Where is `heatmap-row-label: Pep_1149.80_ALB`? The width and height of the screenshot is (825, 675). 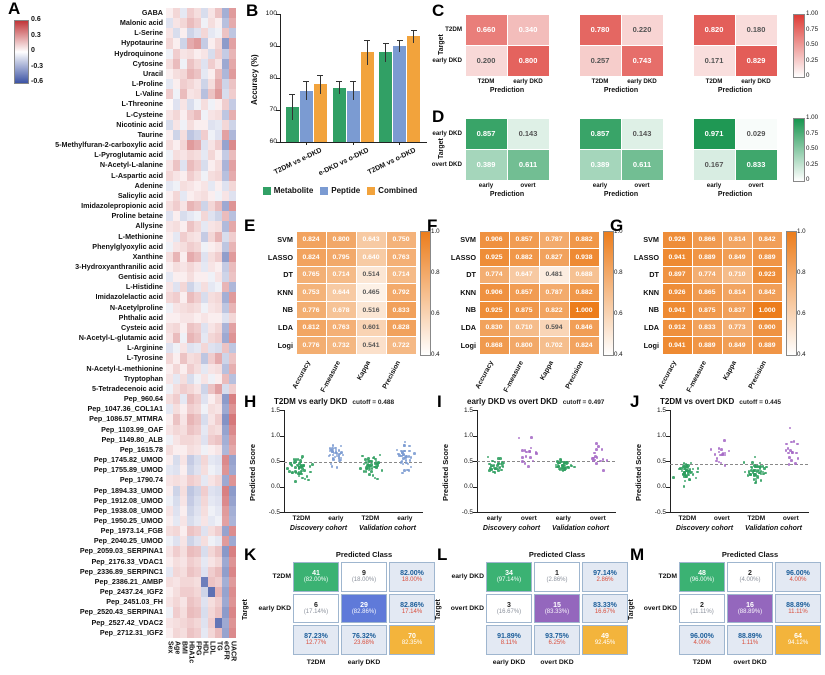
heatmap-row-label: Pep_1149.80_ALB is located at coordinates (132, 439).